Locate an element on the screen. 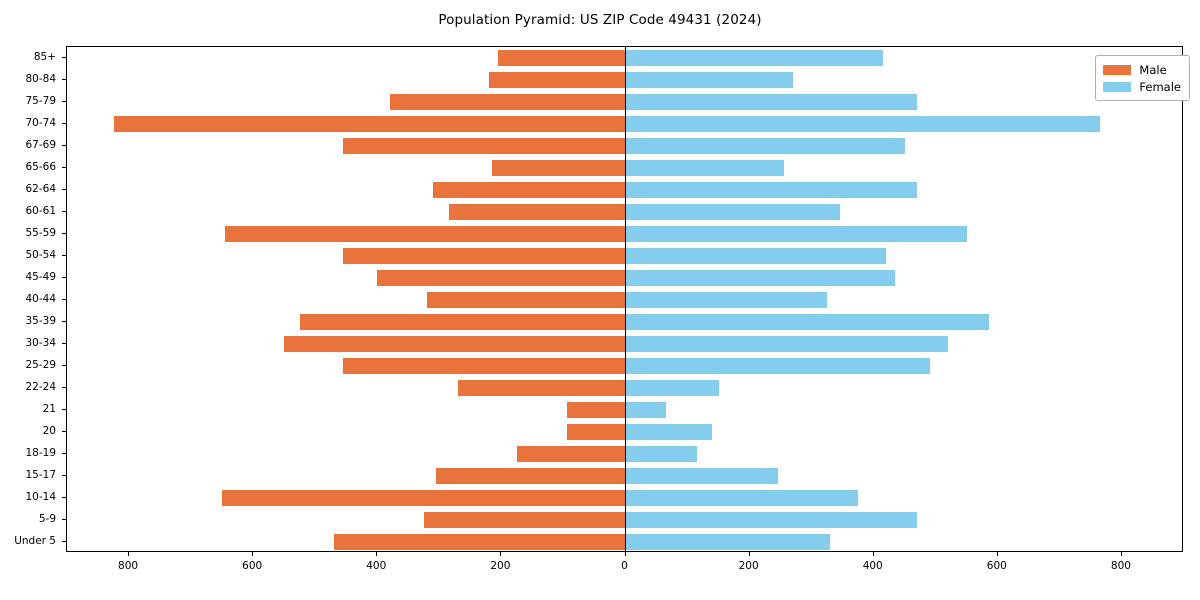 The height and width of the screenshot is (600, 1200). y-tick-label: 25-29 is located at coordinates (40, 364).